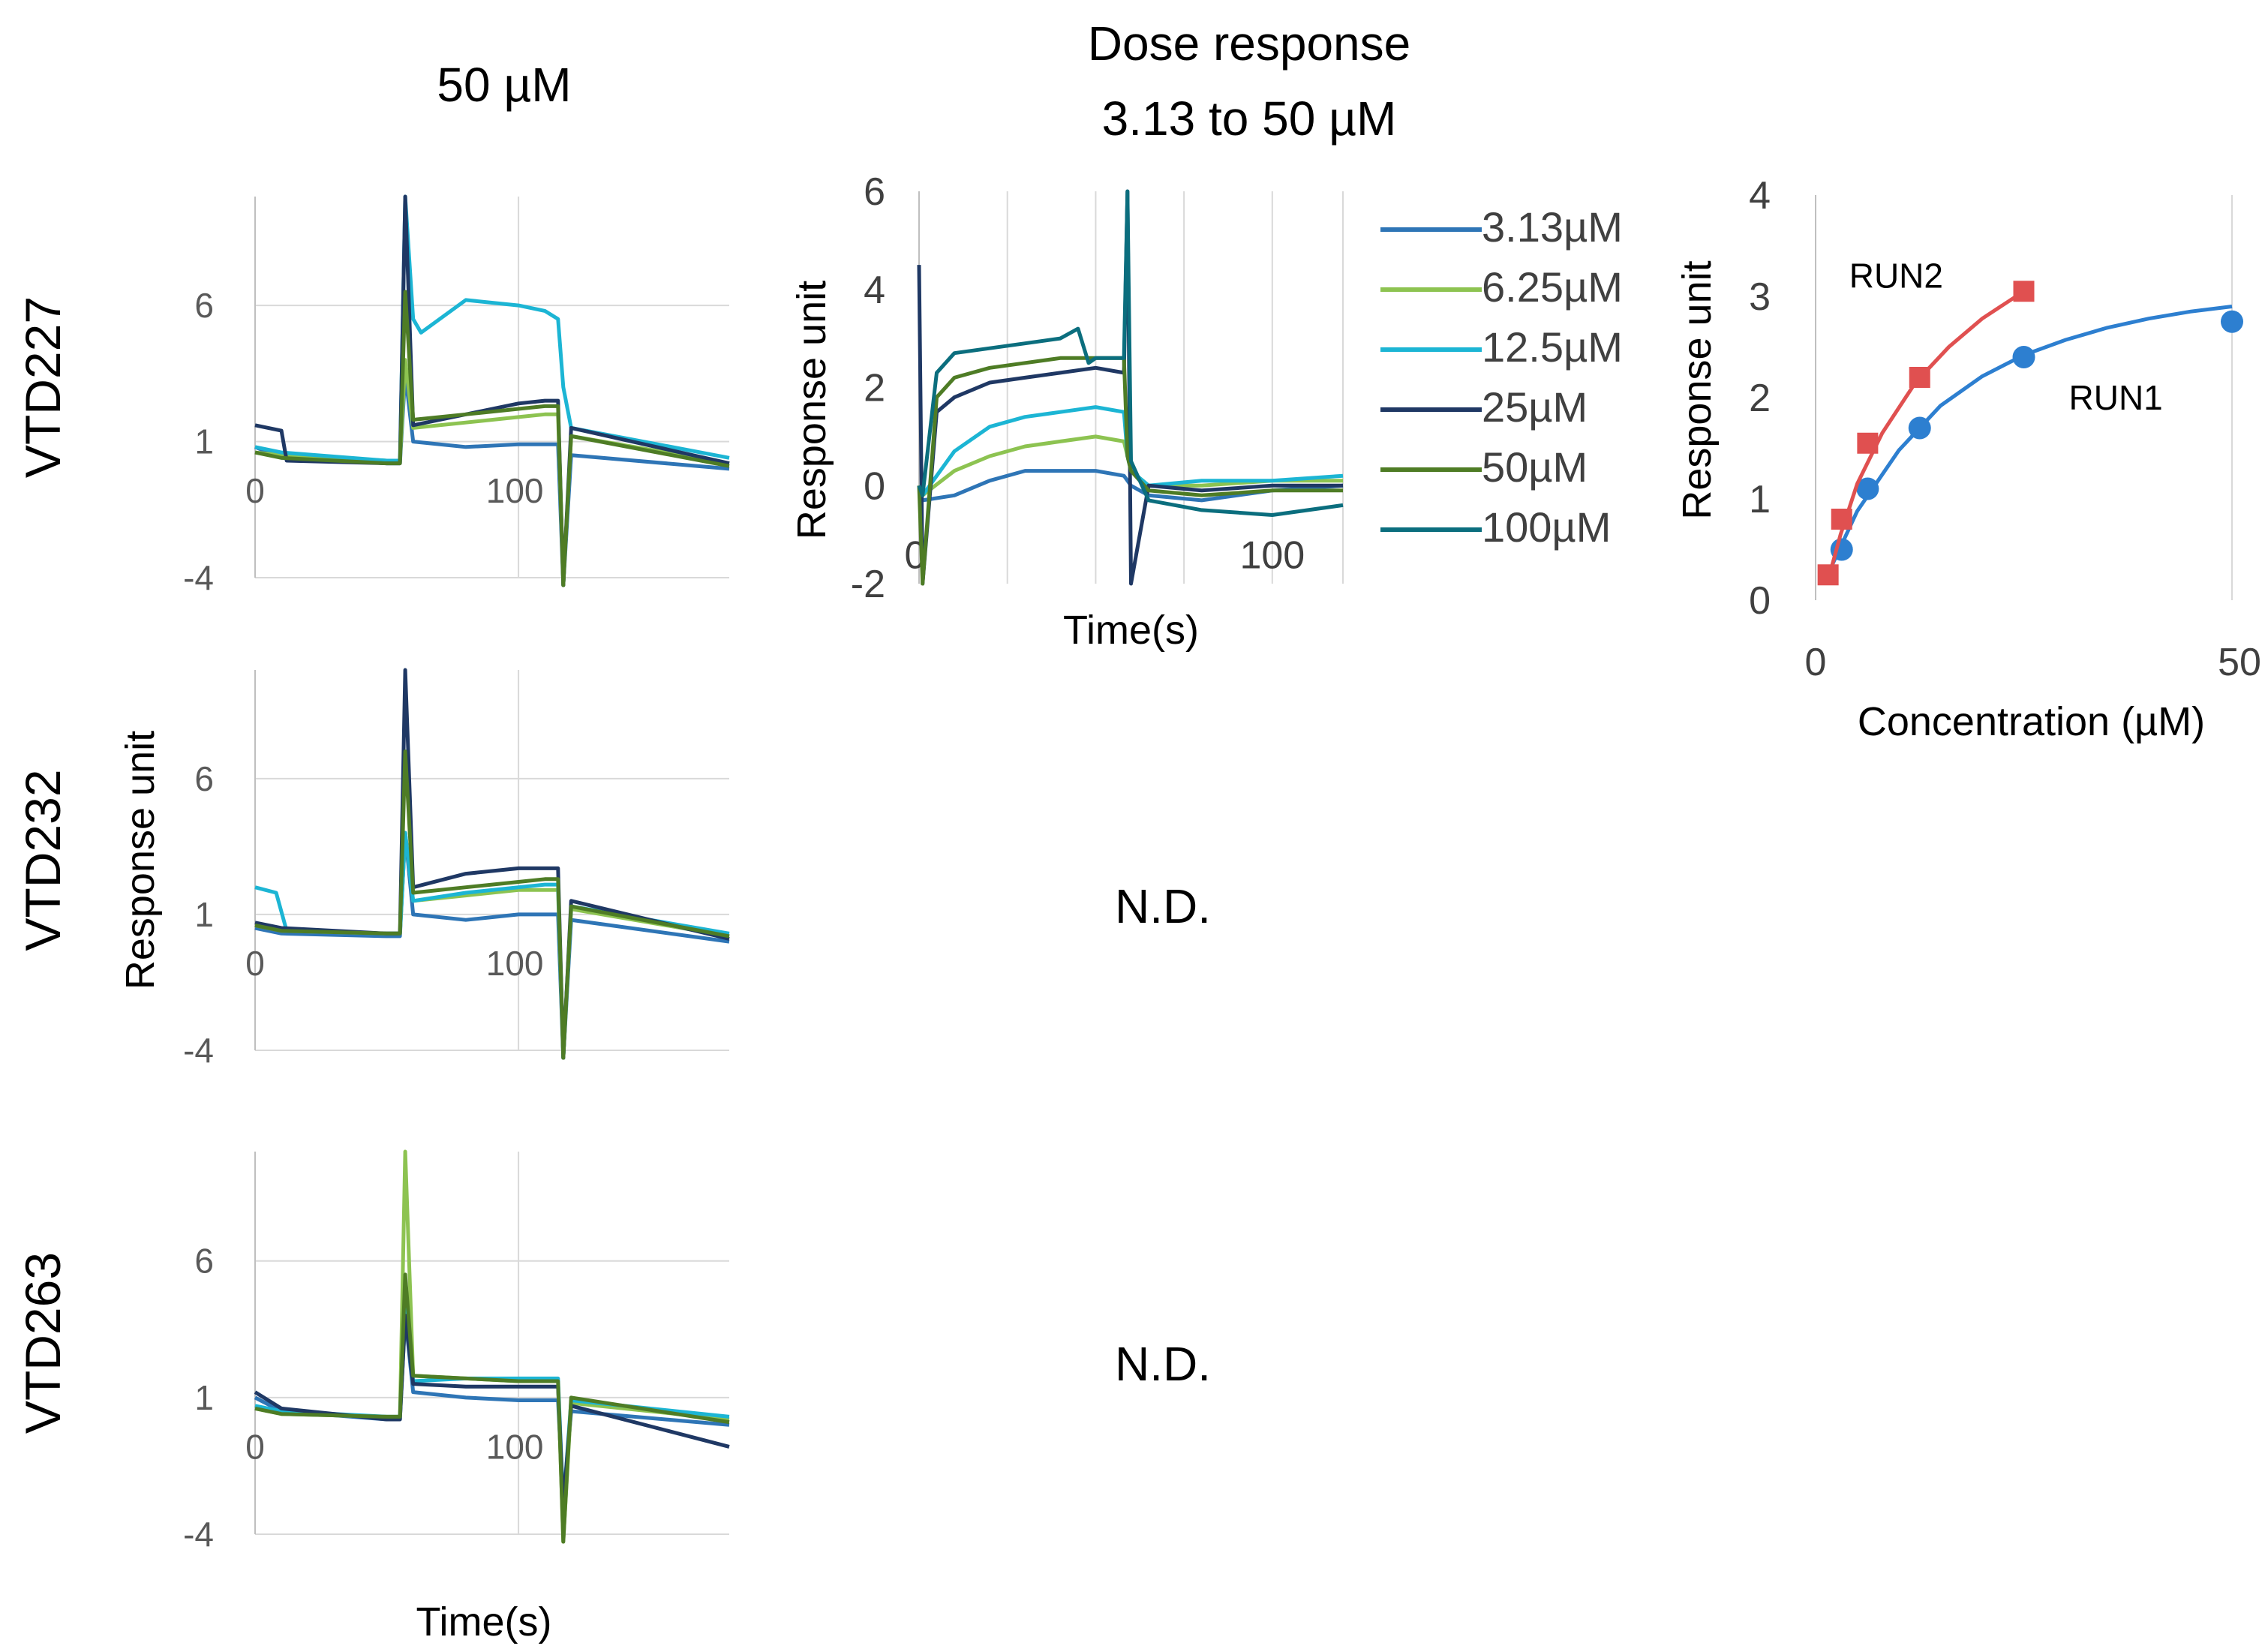  What do you see at coordinates (1249, 44) in the screenshot?
I see `col2-title-line1: Dose response` at bounding box center [1249, 44].